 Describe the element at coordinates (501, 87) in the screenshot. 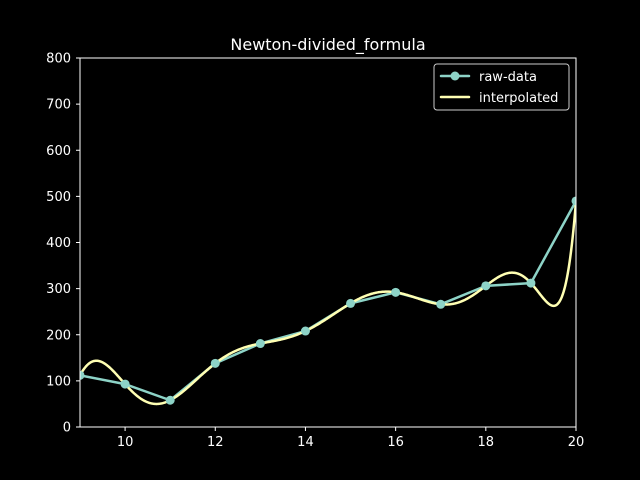

I see `legend: raw-data interpolated` at that location.